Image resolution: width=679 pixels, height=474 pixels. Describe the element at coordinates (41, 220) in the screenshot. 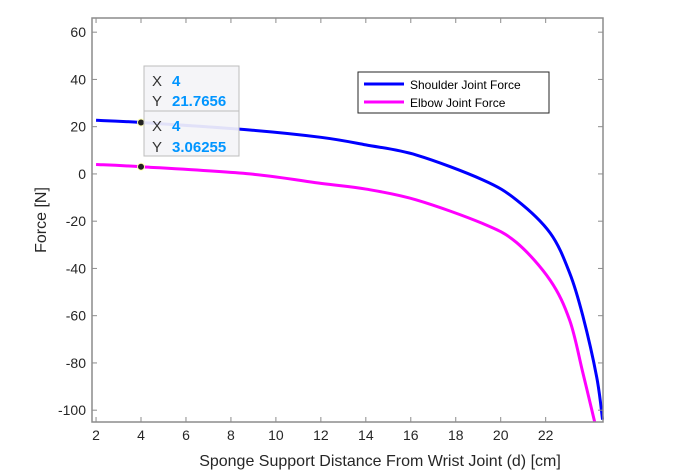

I see `y-axis-label: Force [N]` at that location.